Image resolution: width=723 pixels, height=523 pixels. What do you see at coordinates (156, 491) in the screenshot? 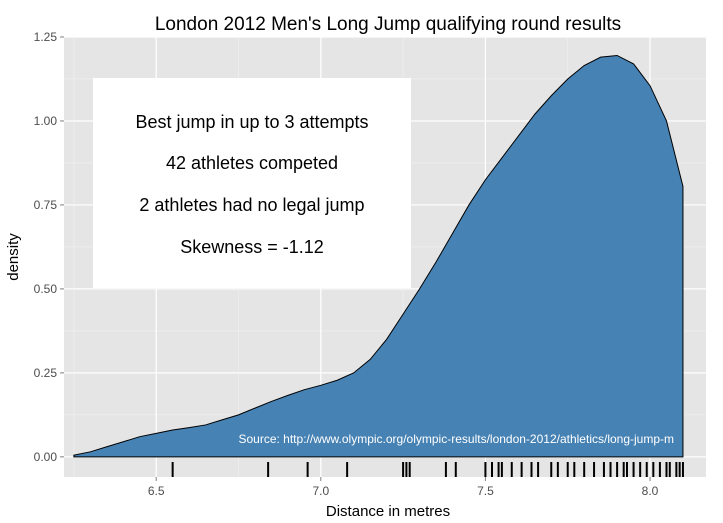
I see `x-tick-label: 6.5` at bounding box center [156, 491].